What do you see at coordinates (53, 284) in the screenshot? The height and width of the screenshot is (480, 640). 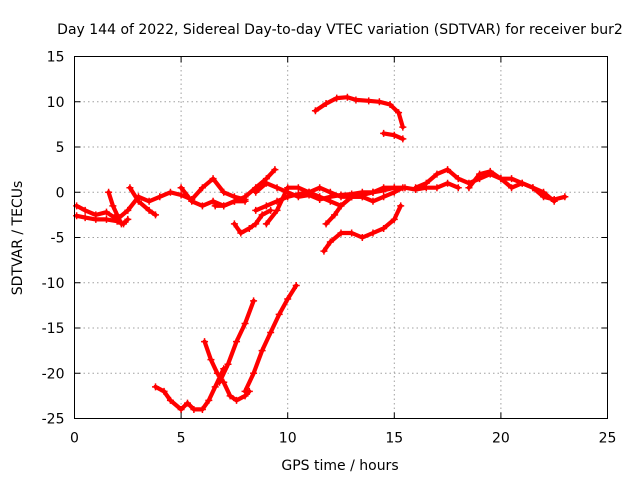 I see `y-tick-label: -10` at bounding box center [53, 284].